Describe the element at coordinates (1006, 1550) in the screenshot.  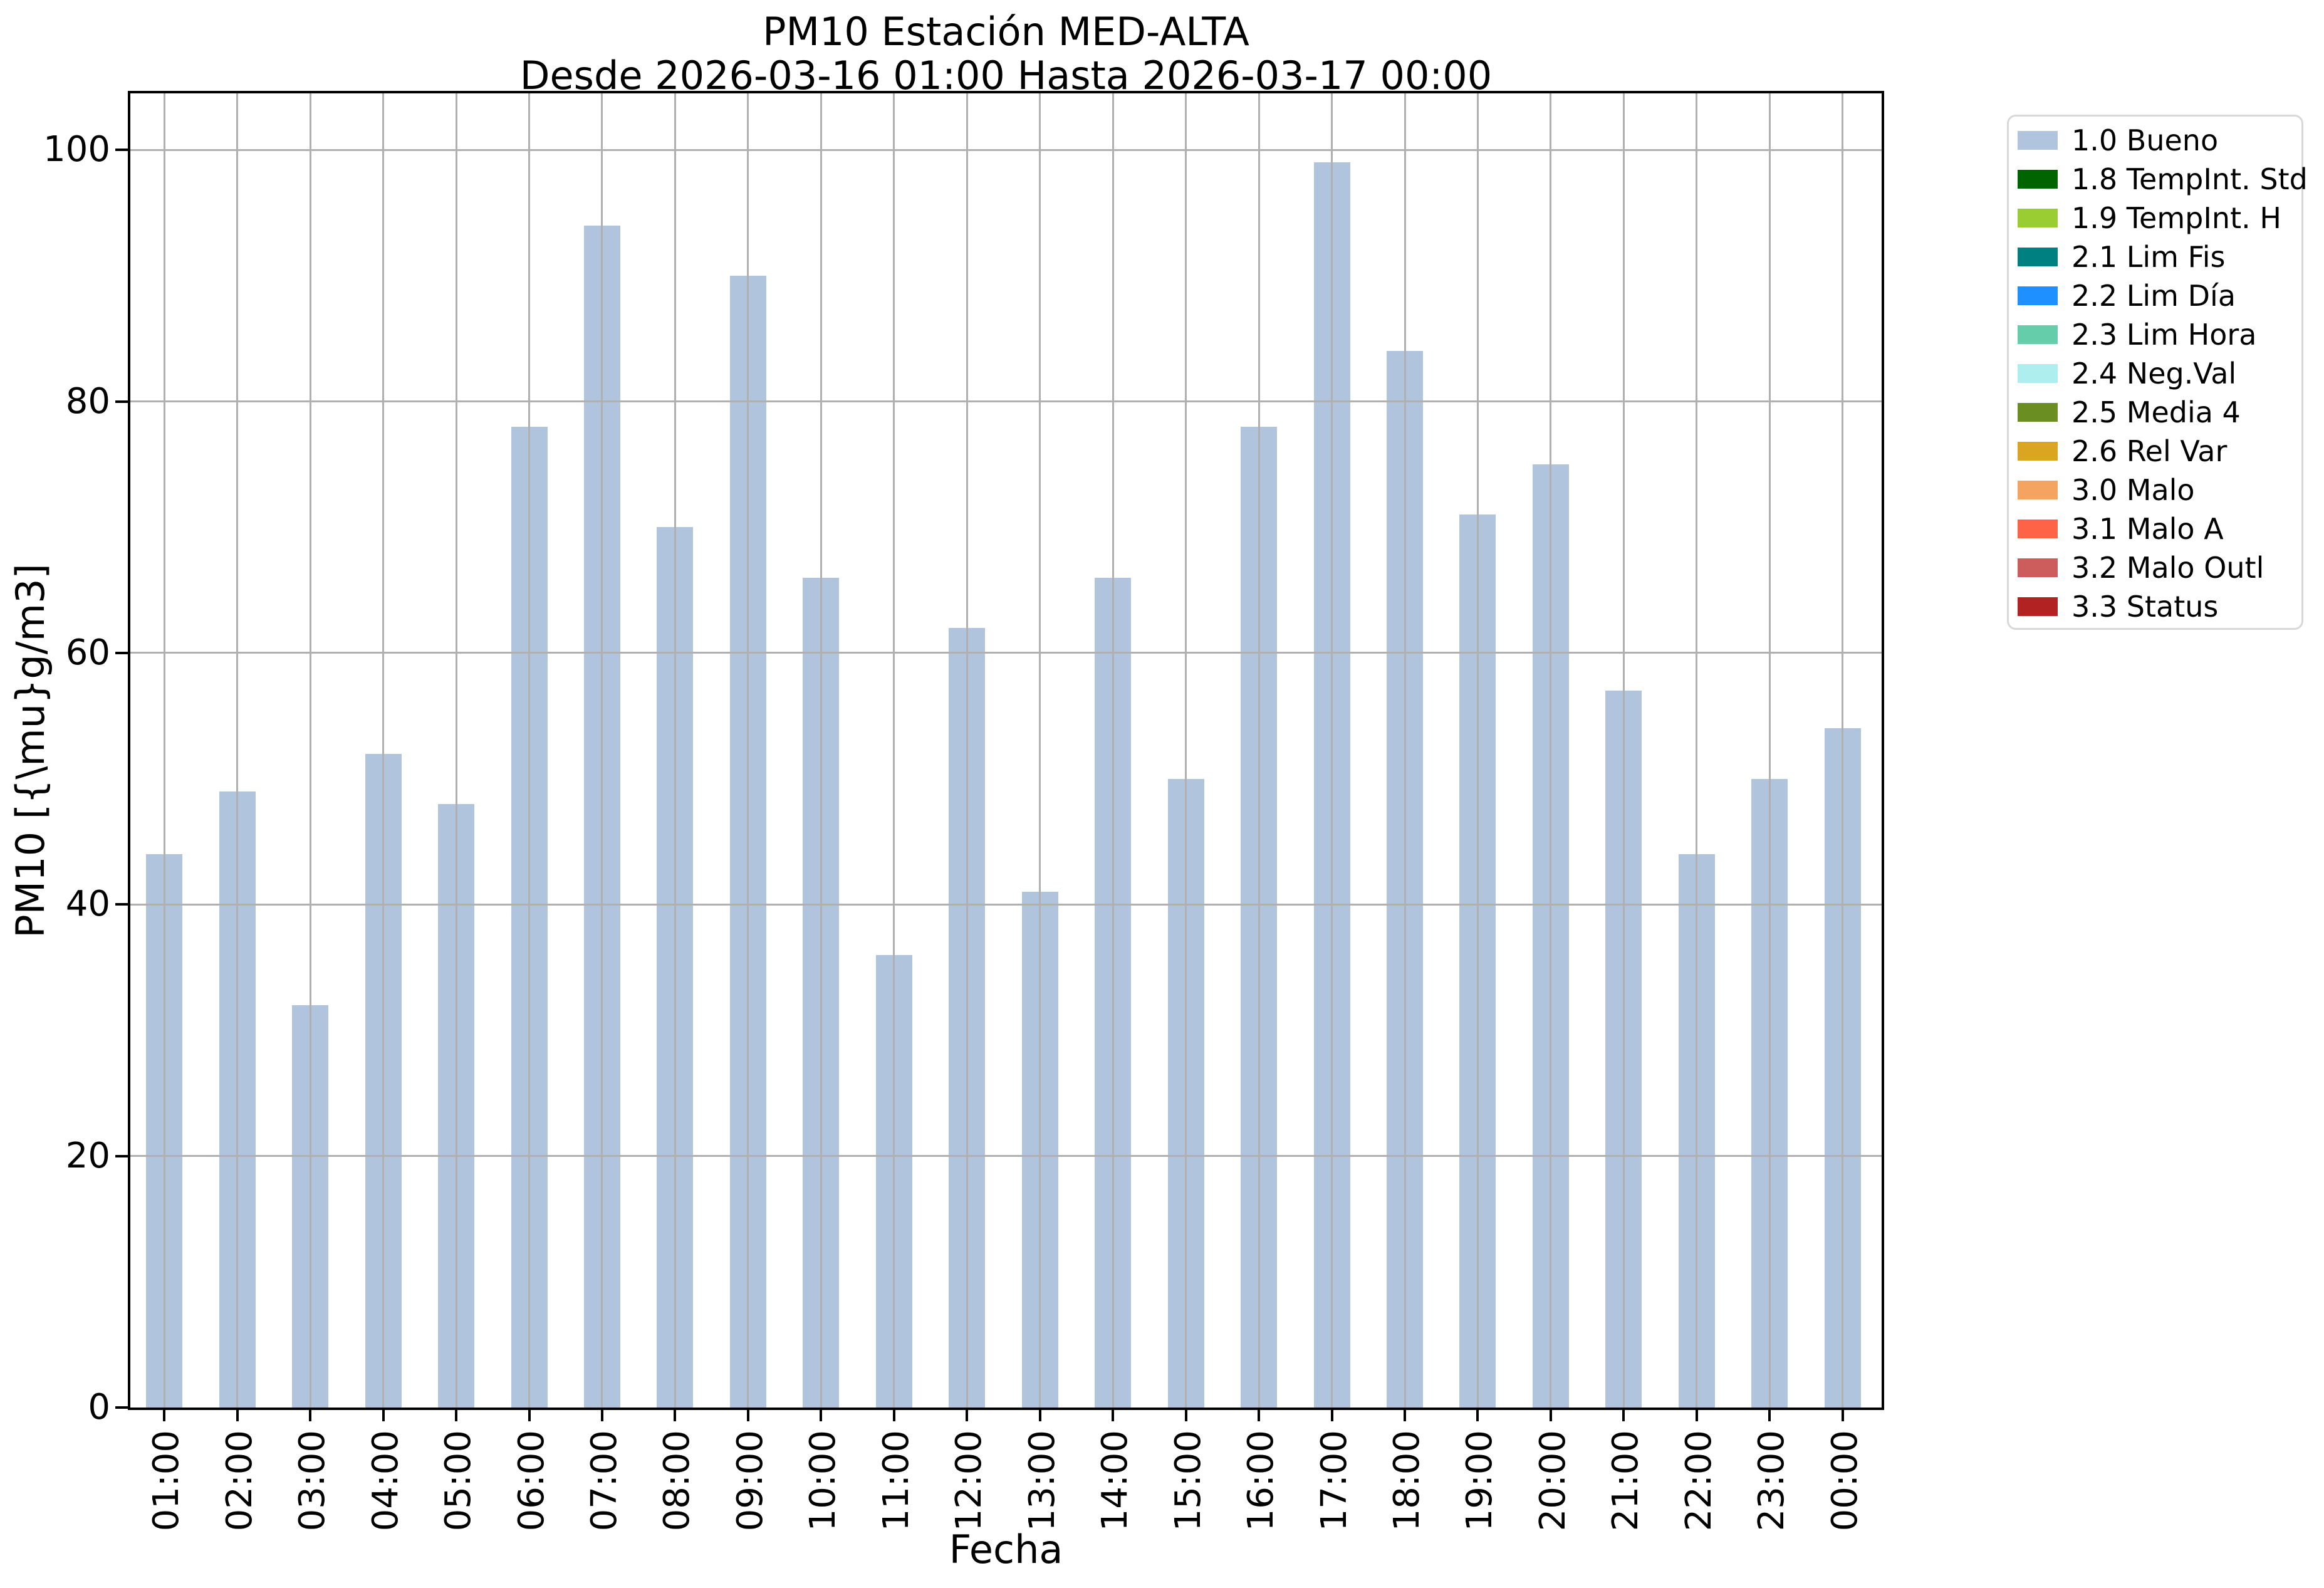
I see `x-axis-label: Fecha` at that location.